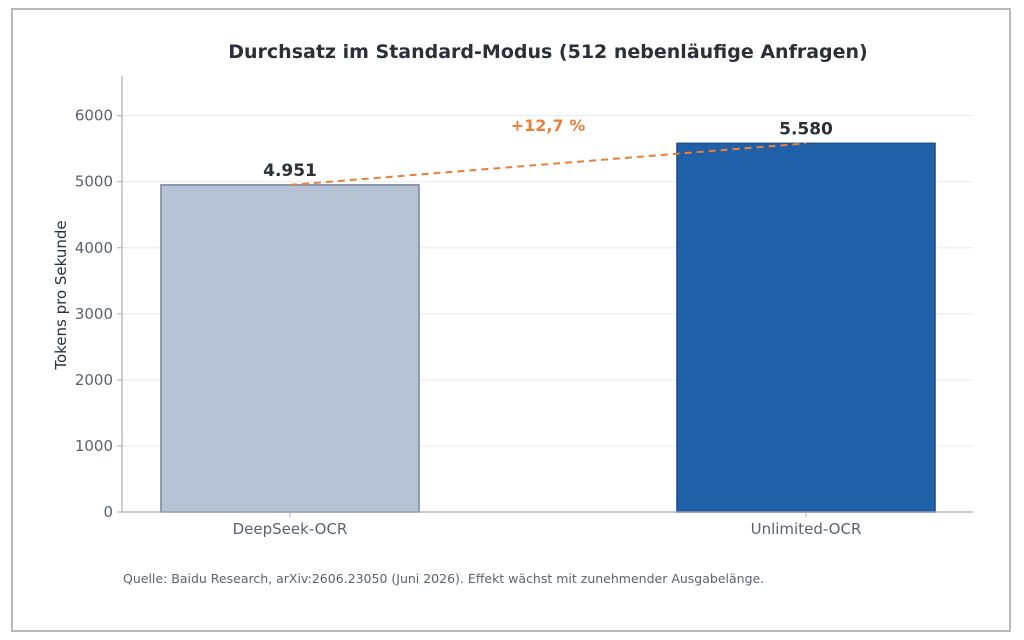 This screenshot has height=640, width=1024. I want to click on data-label: 5.580, so click(806, 129).